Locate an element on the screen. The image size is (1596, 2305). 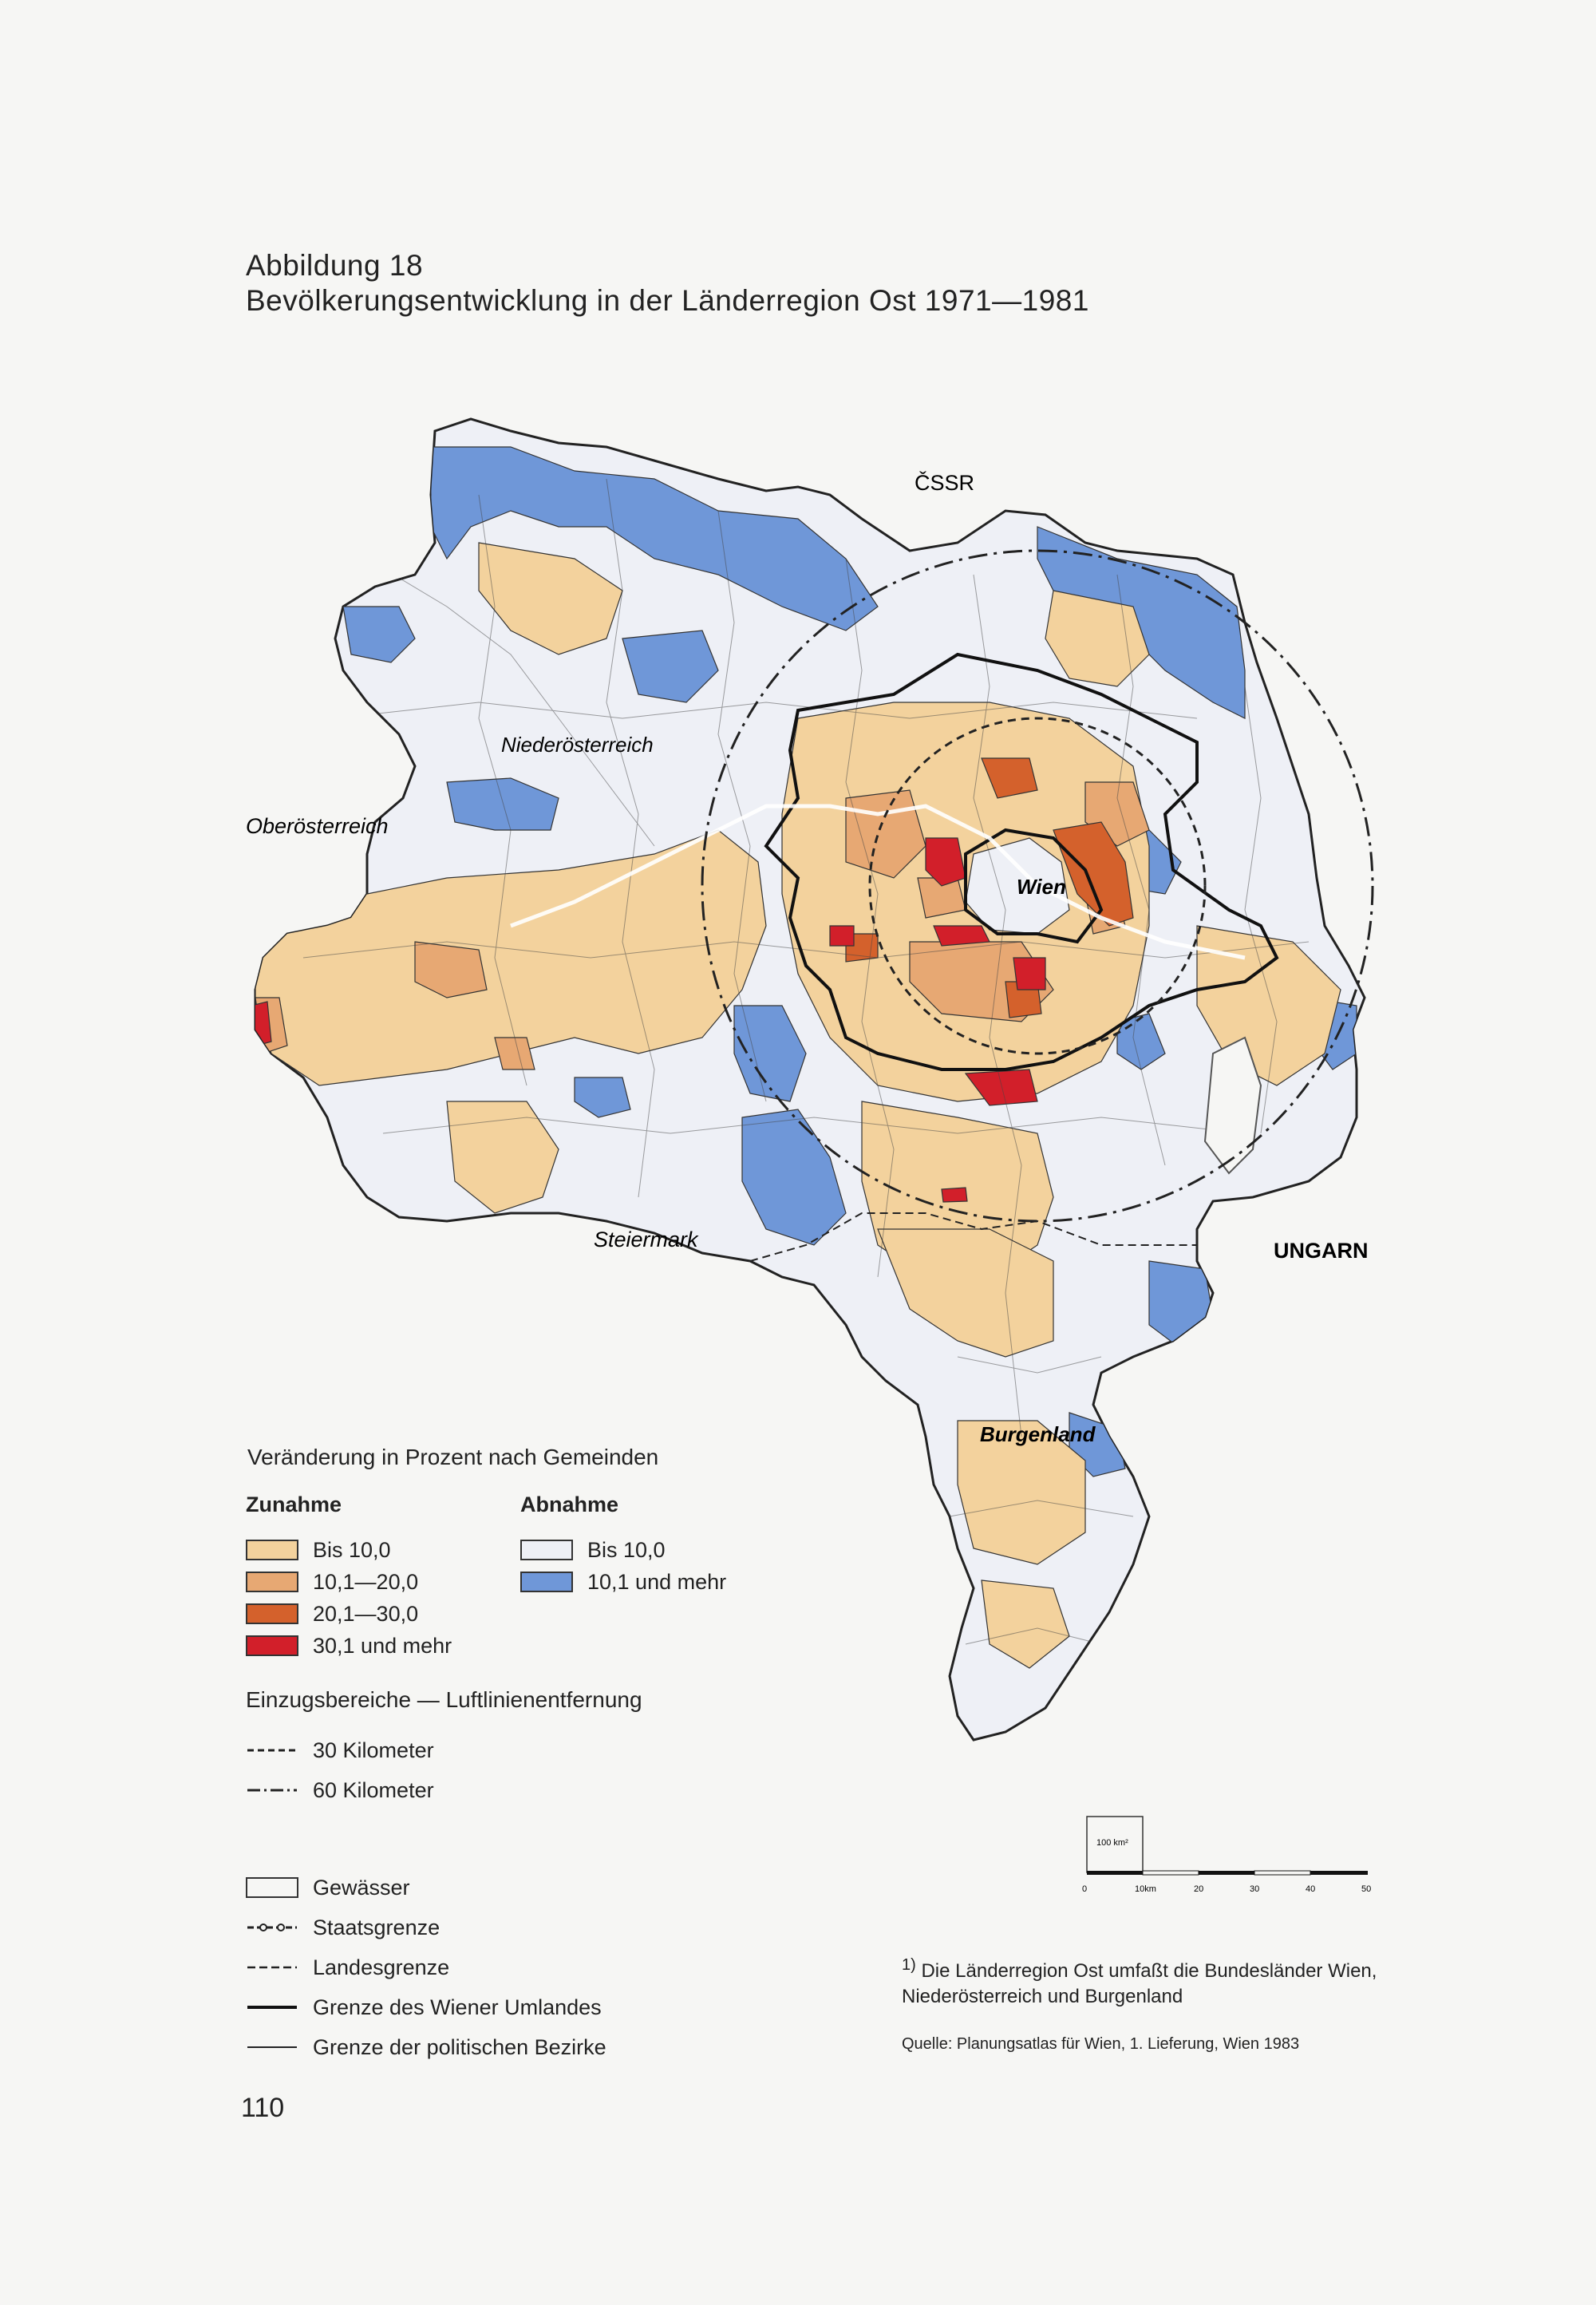
label-wien: Wien is located at coordinates (1041, 887).